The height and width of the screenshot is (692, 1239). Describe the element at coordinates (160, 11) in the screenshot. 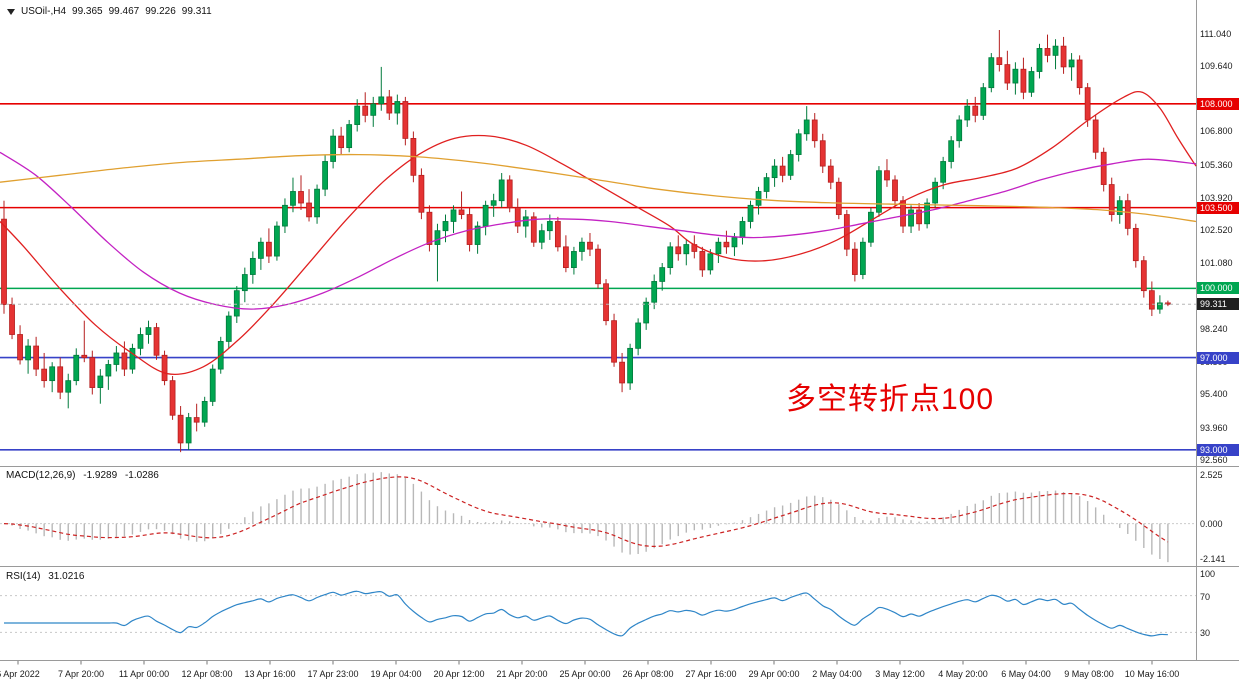

I see `ohlc-low: 99.226` at that location.